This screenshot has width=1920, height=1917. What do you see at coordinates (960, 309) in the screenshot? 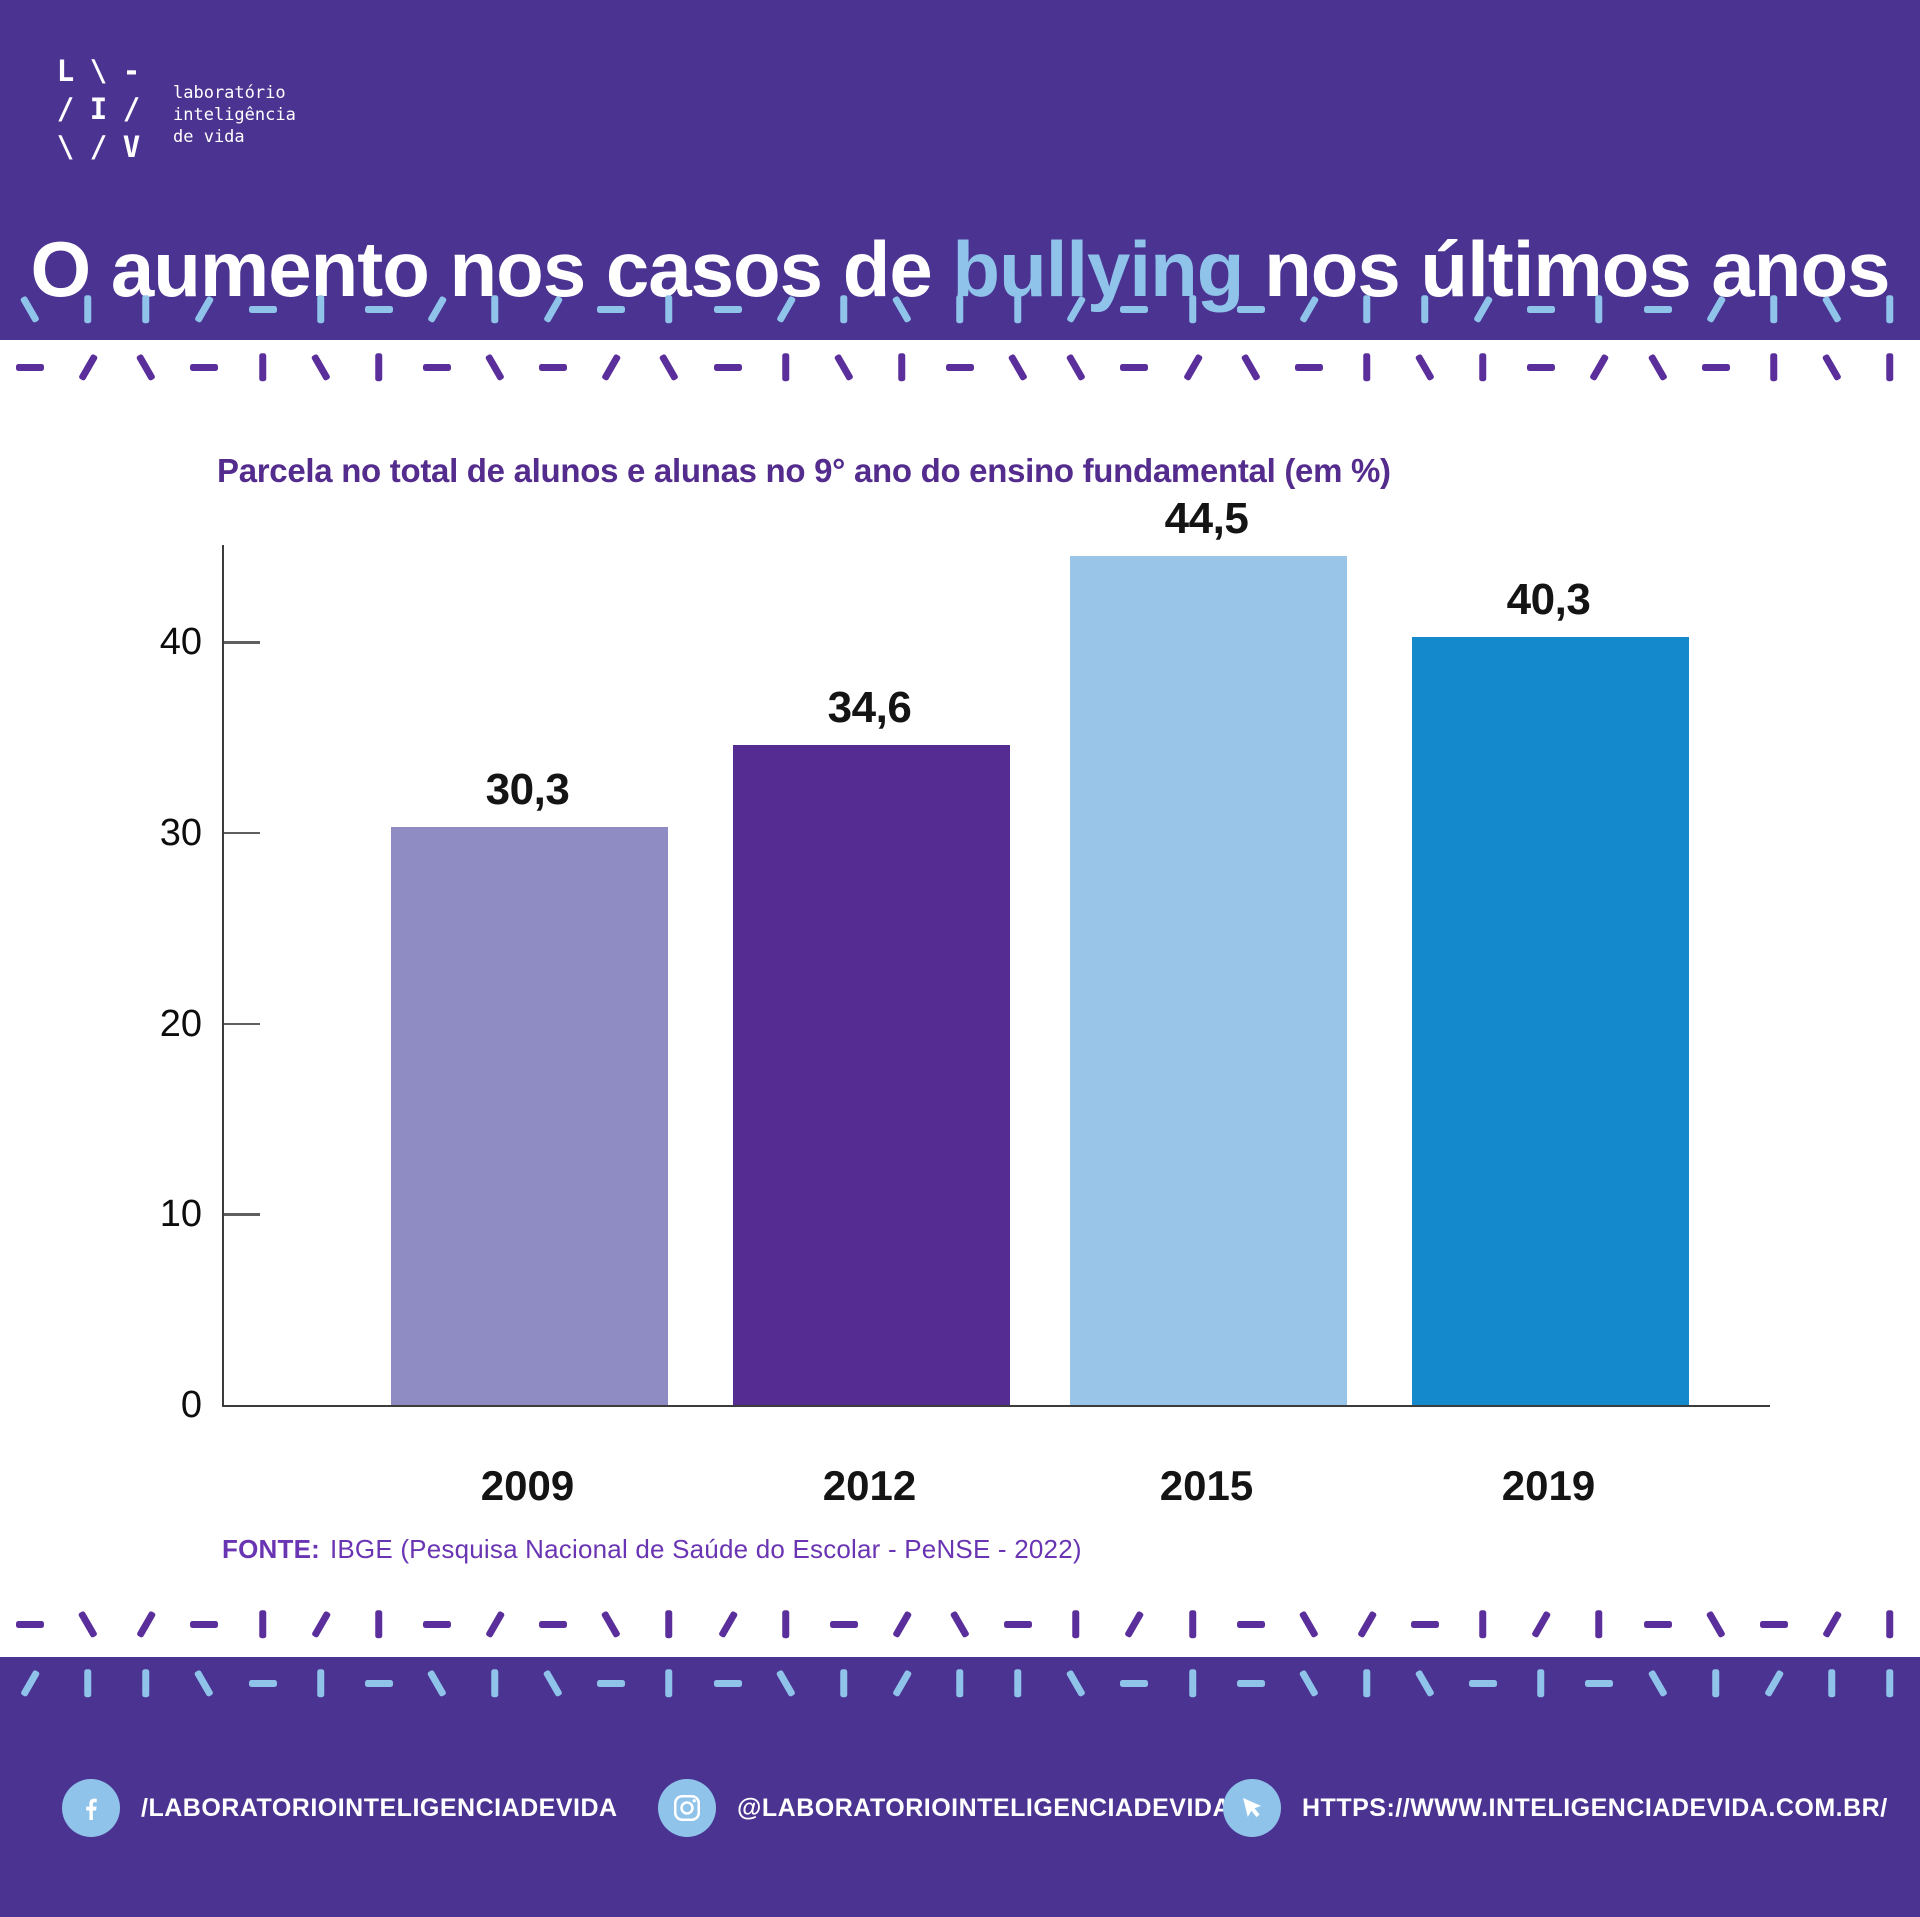
I see `decor-dash-row-top-blue` at bounding box center [960, 309].